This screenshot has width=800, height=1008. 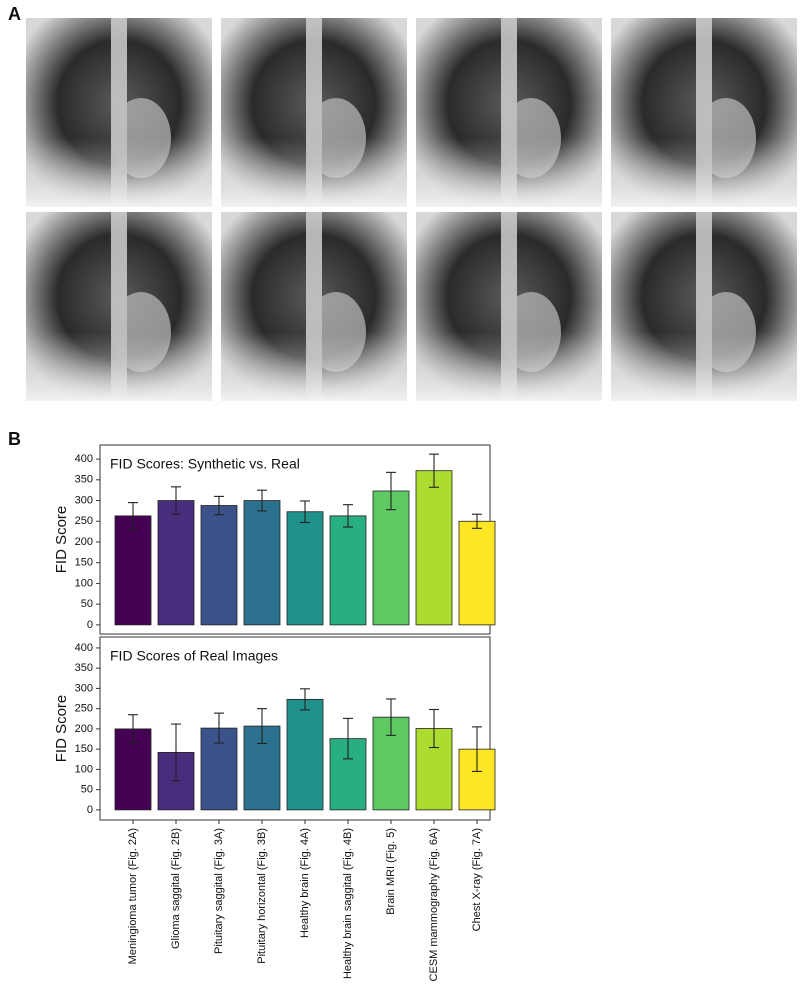 I want to click on chart-title: FID Scores of Real Images, so click(x=194, y=656).